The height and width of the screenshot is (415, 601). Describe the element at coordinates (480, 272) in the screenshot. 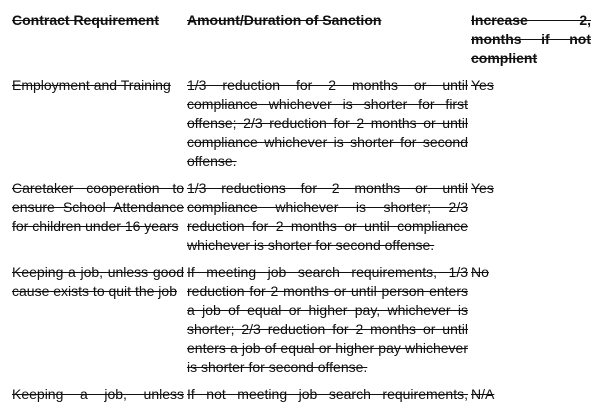

I see `increase-cell: No` at that location.